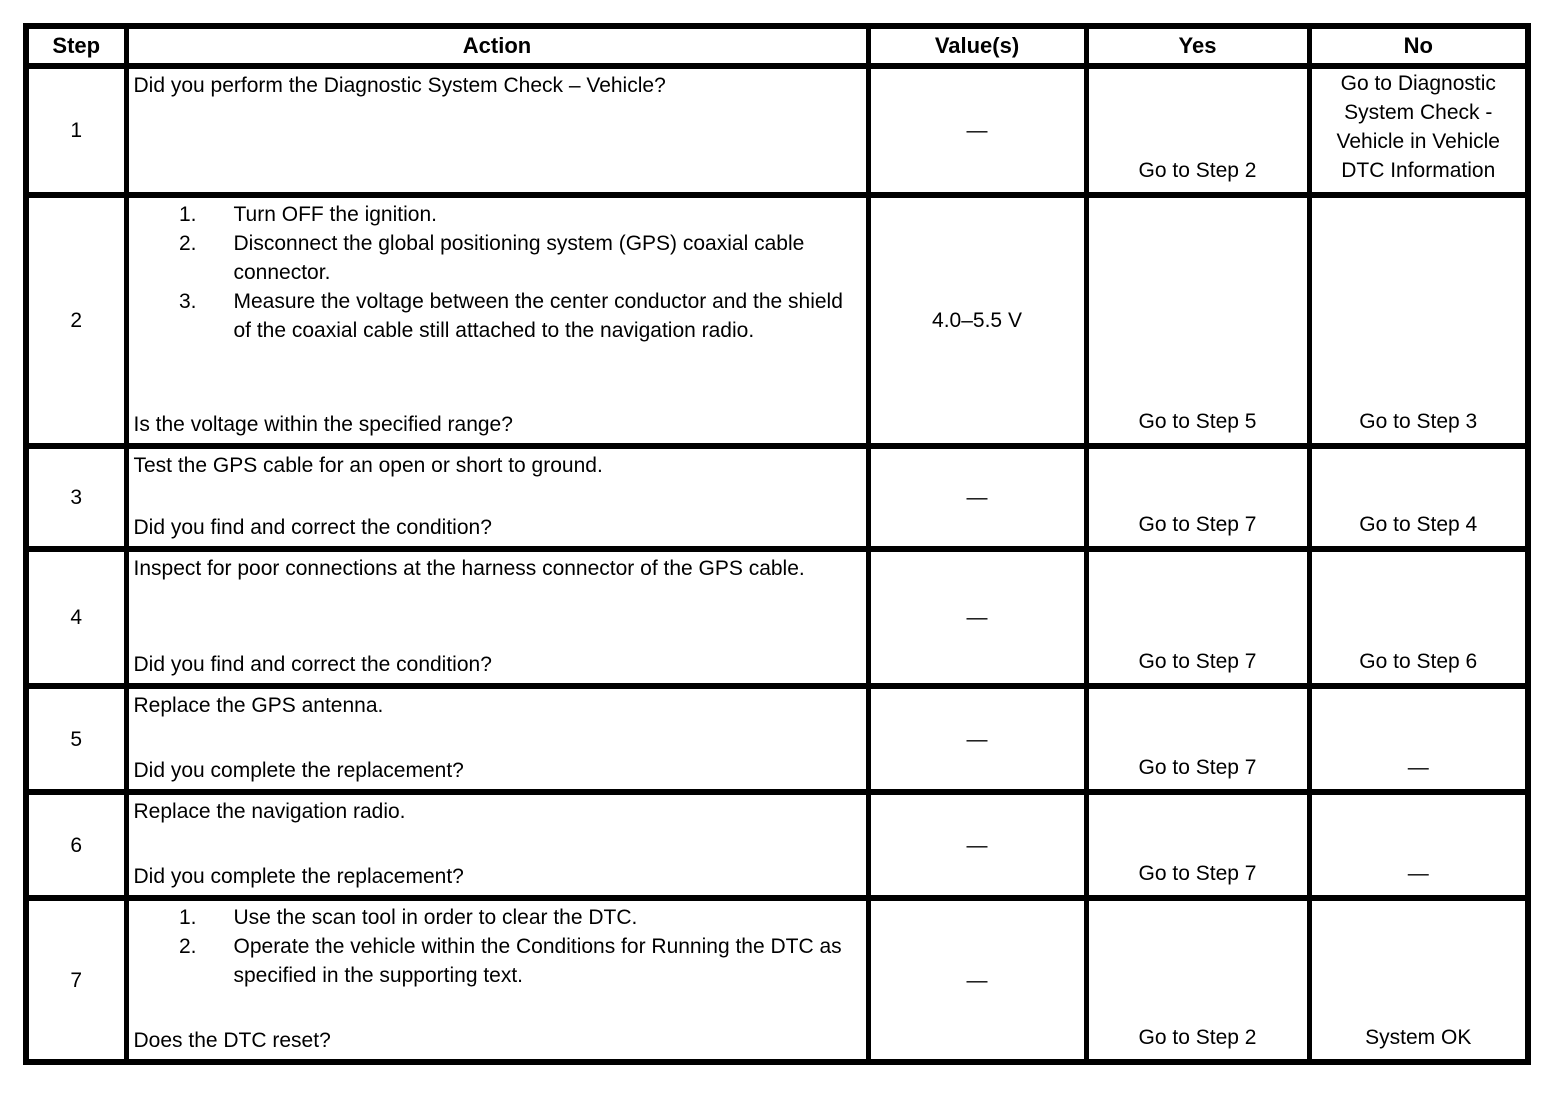  I want to click on header-action: Action, so click(497, 46).